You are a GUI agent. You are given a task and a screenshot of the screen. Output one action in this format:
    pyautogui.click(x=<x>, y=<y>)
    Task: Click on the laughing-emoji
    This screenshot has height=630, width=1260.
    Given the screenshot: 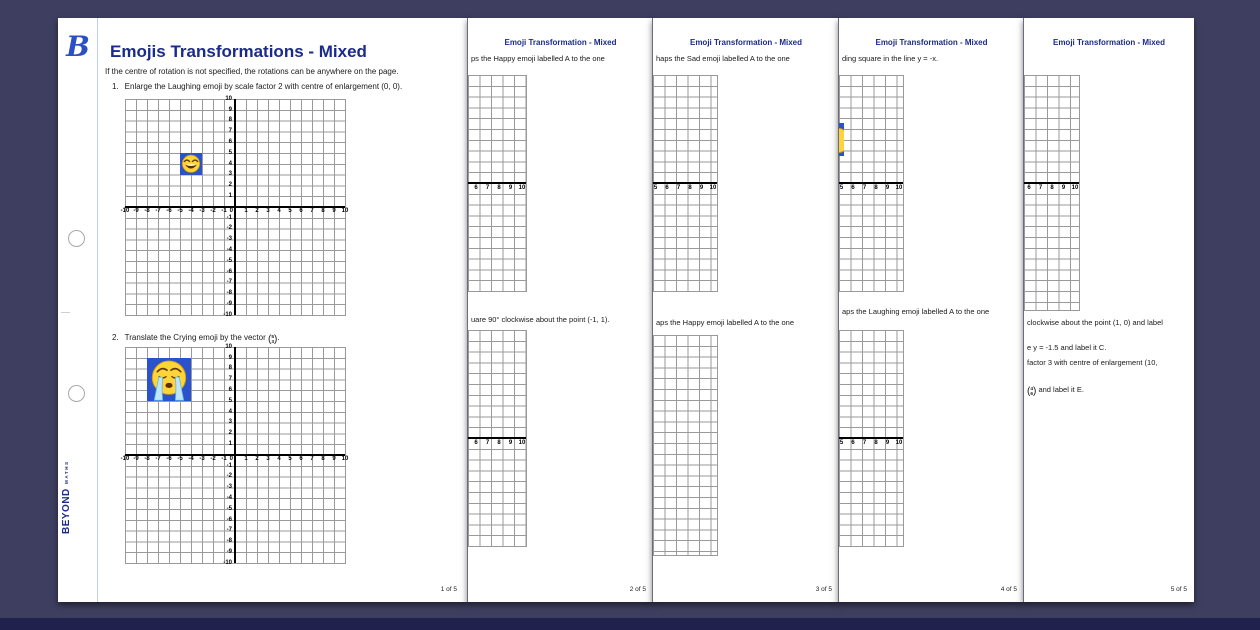 What is the action you would take?
    pyautogui.click(x=191, y=164)
    